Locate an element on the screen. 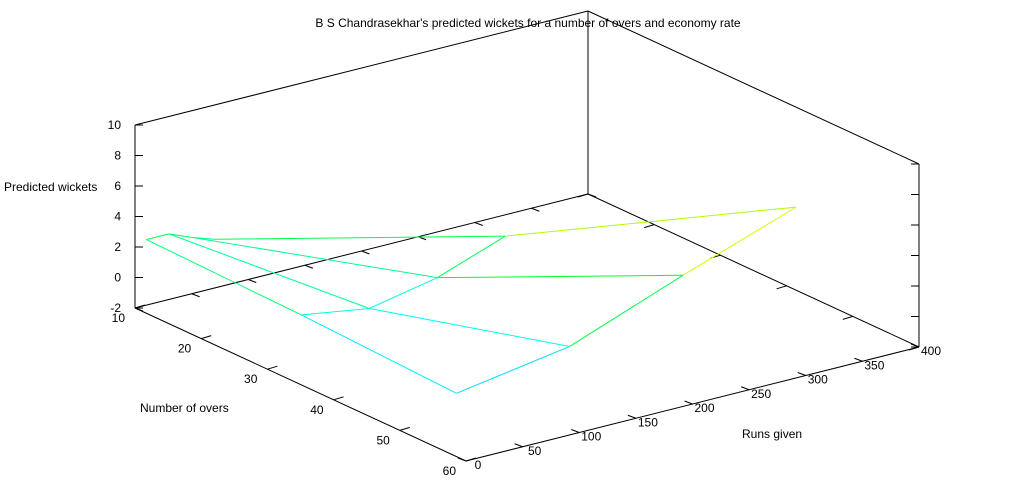 The height and width of the screenshot is (489, 1024). y-tick-label: 10 is located at coordinates (119, 318).